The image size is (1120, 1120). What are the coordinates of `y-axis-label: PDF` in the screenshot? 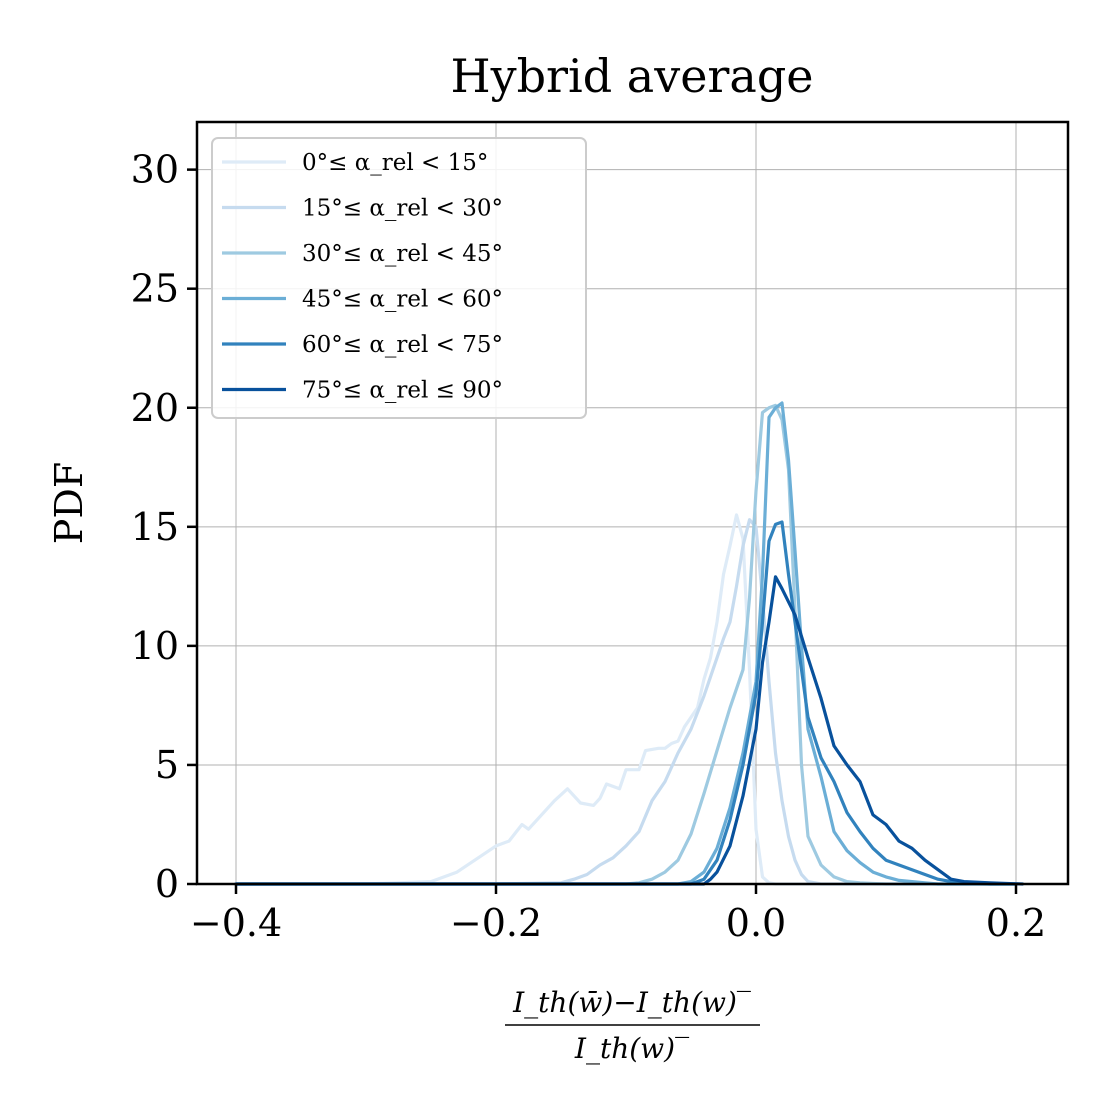 It's located at (69, 503).